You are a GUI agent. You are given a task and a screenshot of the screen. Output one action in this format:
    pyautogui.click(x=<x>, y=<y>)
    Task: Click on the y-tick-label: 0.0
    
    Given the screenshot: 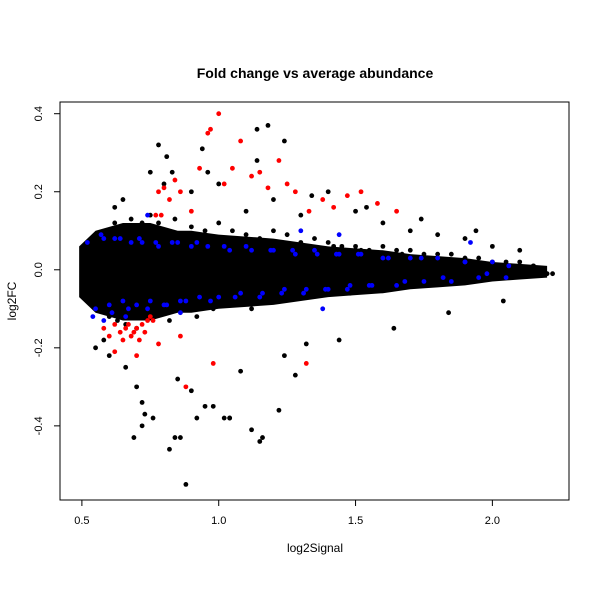 What is the action you would take?
    pyautogui.click(x=39, y=269)
    